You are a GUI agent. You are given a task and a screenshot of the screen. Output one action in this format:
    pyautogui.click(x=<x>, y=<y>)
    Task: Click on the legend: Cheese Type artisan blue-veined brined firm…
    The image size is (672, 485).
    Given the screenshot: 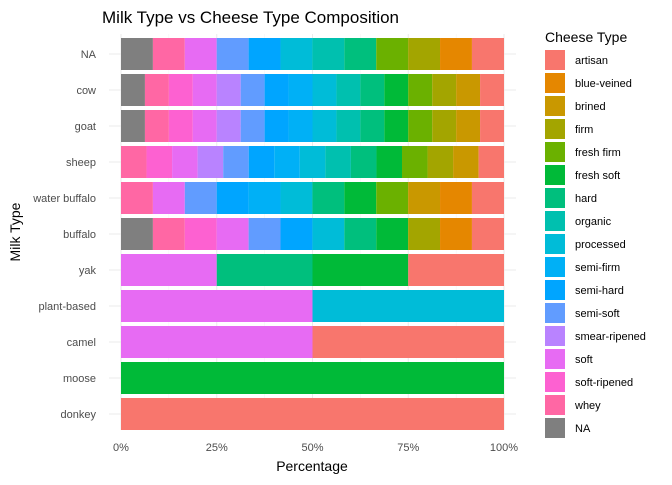 What is the action you would take?
    pyautogui.click(x=595, y=233)
    